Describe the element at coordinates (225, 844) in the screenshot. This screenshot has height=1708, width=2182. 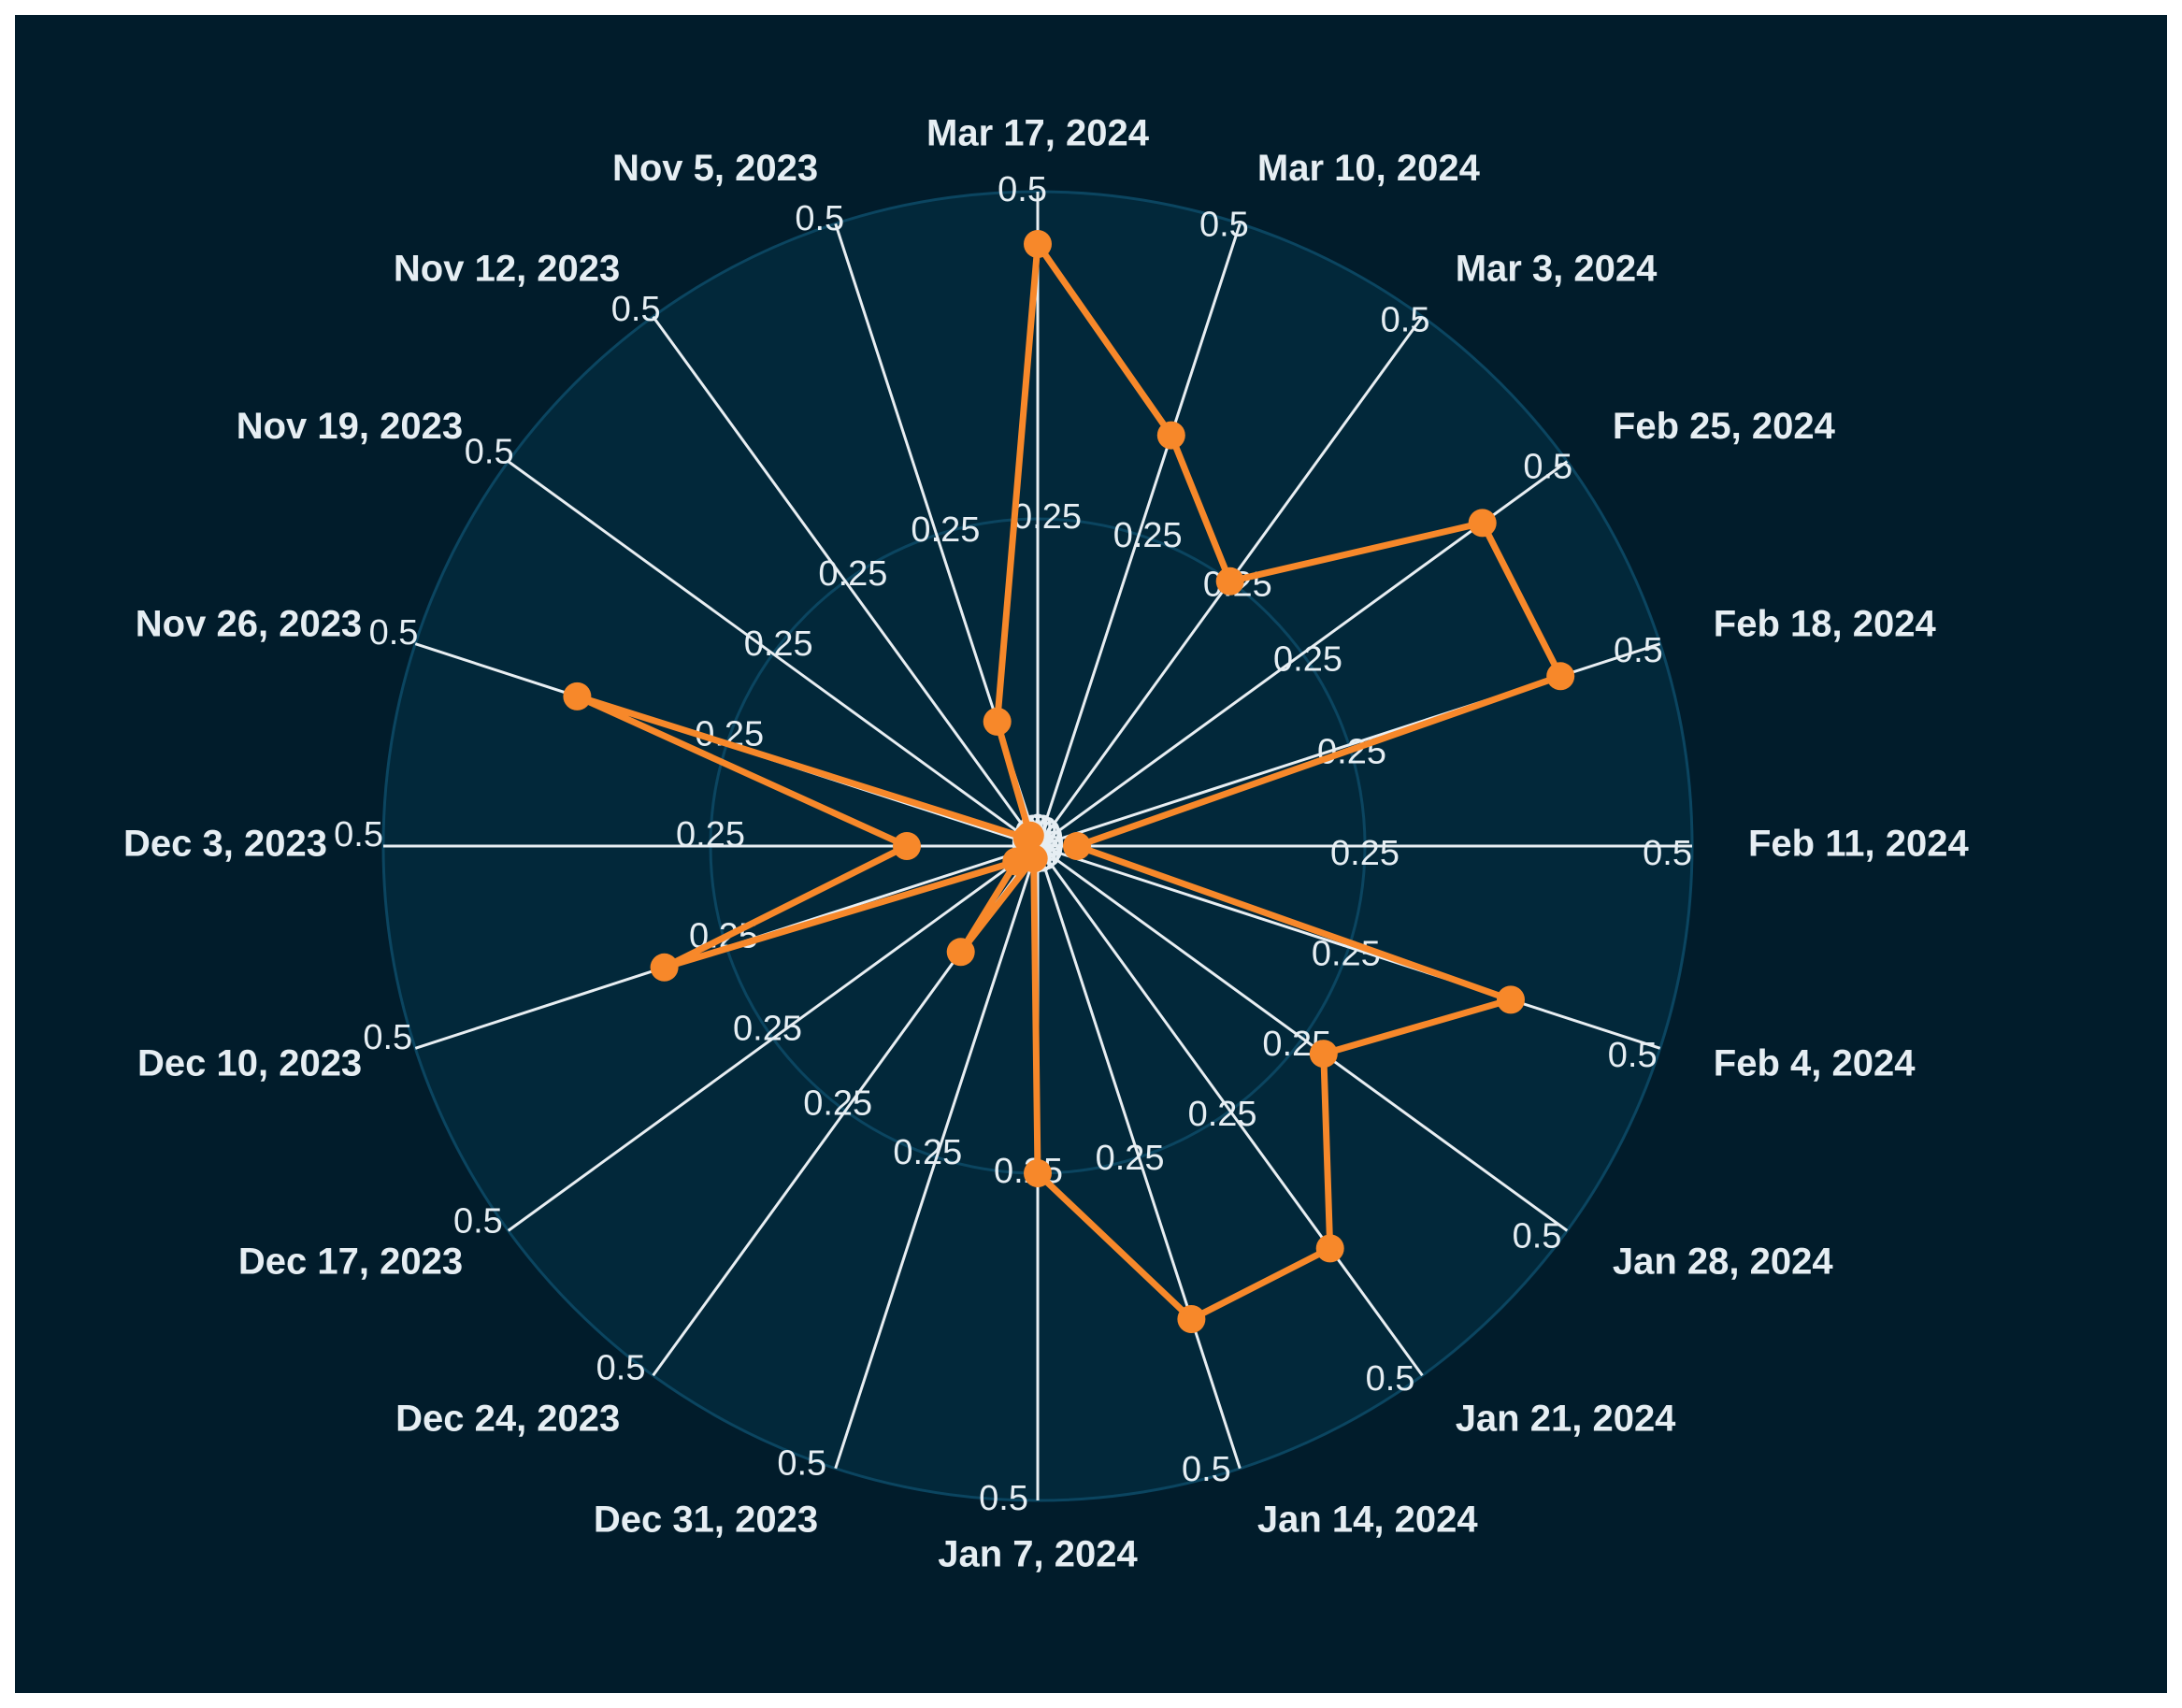
I see `category-label: Dec 3, 2023` at that location.